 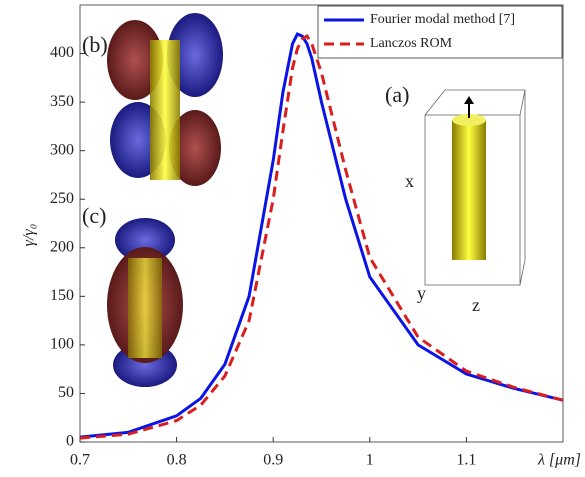 What do you see at coordinates (62, 246) in the screenshot?
I see `y-tick-label: 200` at bounding box center [62, 246].